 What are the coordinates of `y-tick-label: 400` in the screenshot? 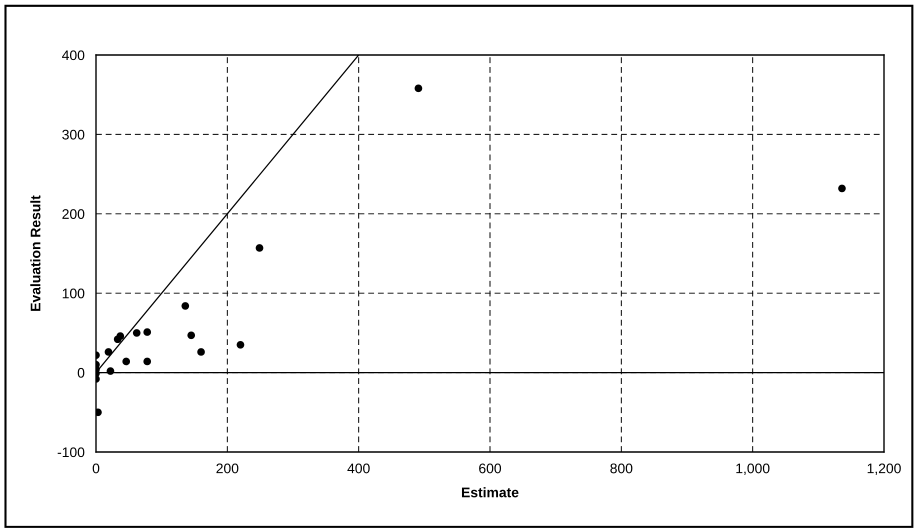 It's located at (73, 55).